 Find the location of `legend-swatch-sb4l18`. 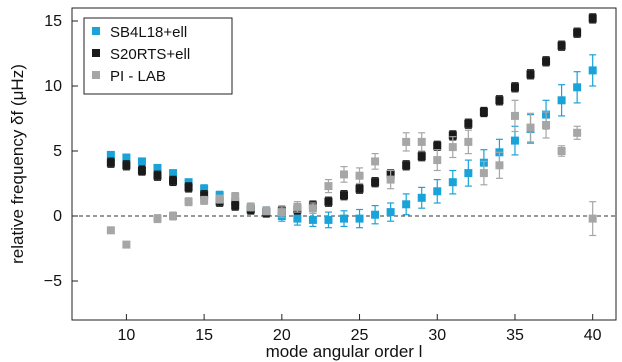

legend-swatch-sb4l18 is located at coordinates (96, 31).